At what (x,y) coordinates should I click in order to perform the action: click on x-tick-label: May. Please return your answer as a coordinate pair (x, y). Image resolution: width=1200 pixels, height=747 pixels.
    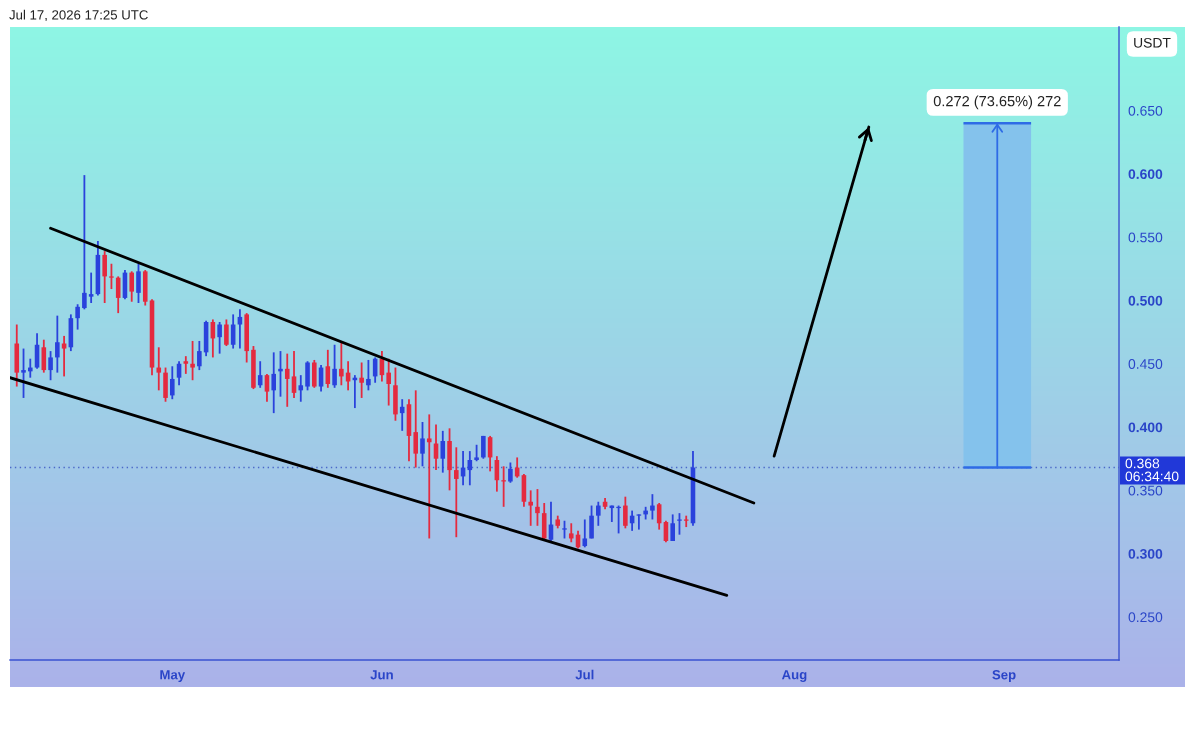
    Looking at the image, I should click on (173, 676).